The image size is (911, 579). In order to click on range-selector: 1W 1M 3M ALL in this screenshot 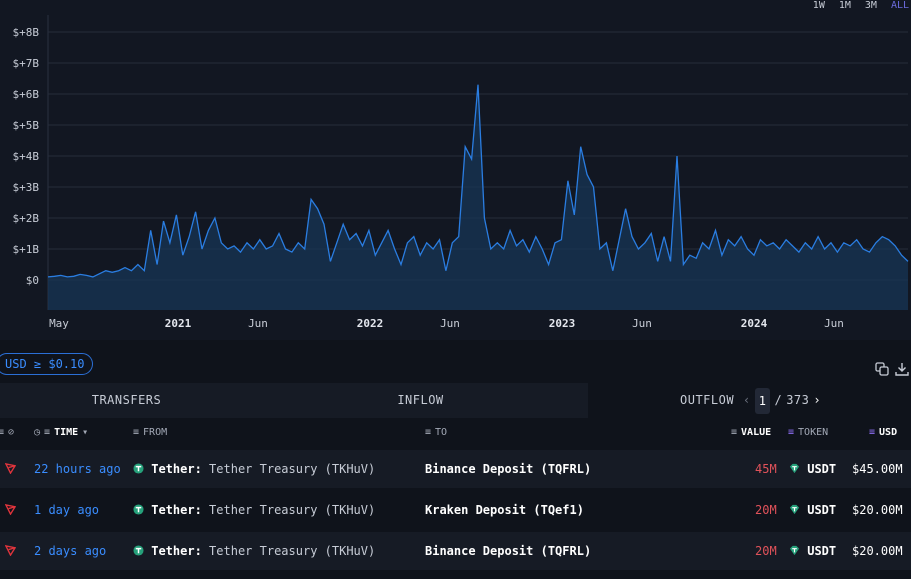, I will do `click(861, 5)`.